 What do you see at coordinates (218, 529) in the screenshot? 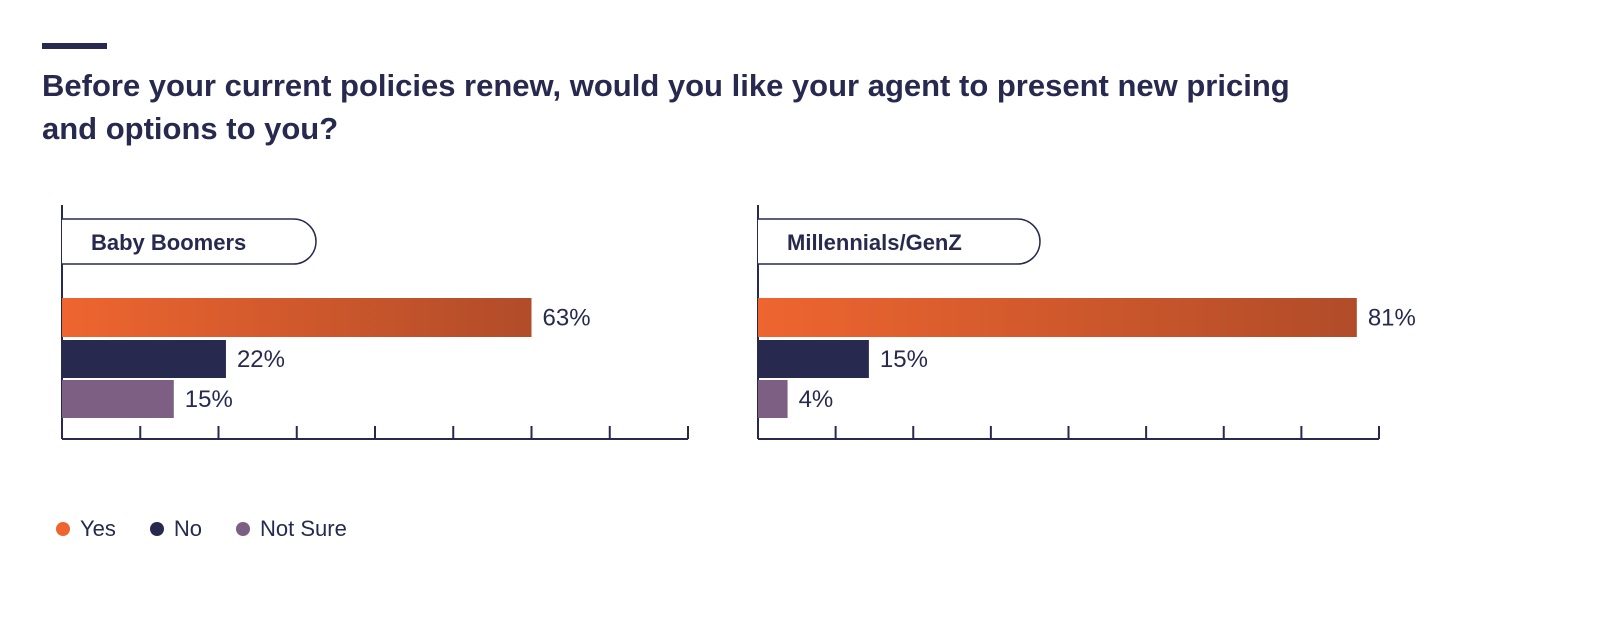
I see `legend: Yes No Not Sure` at bounding box center [218, 529].